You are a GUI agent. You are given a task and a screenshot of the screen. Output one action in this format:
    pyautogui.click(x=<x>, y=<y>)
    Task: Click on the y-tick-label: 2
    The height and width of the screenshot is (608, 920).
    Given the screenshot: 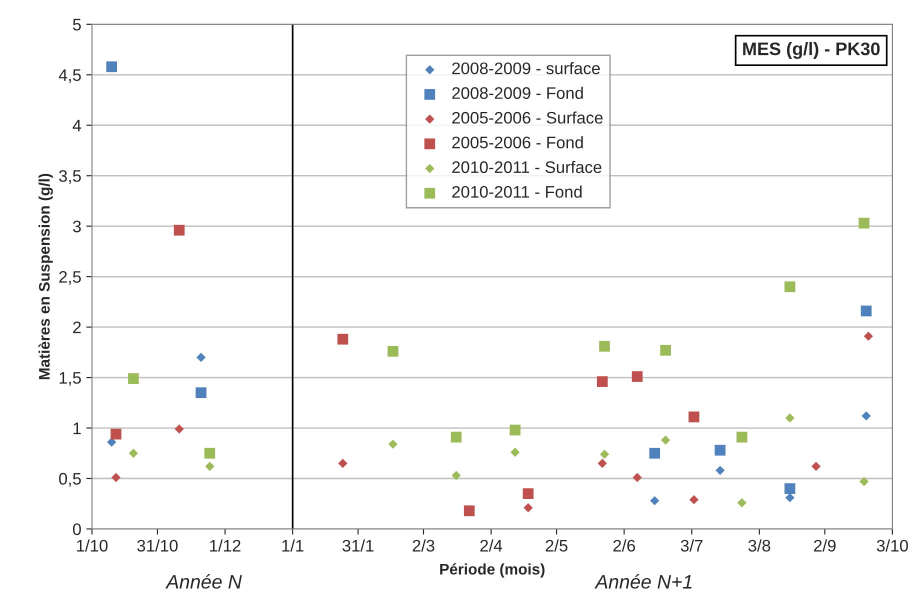 What is the action you would take?
    pyautogui.click(x=77, y=328)
    